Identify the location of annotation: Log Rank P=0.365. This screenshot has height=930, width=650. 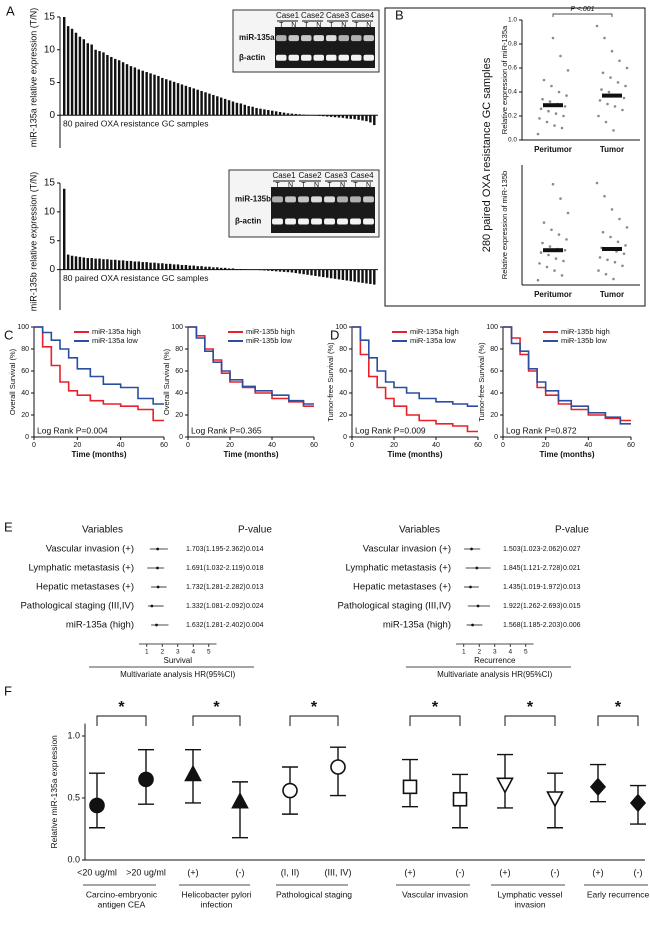
(226, 430).